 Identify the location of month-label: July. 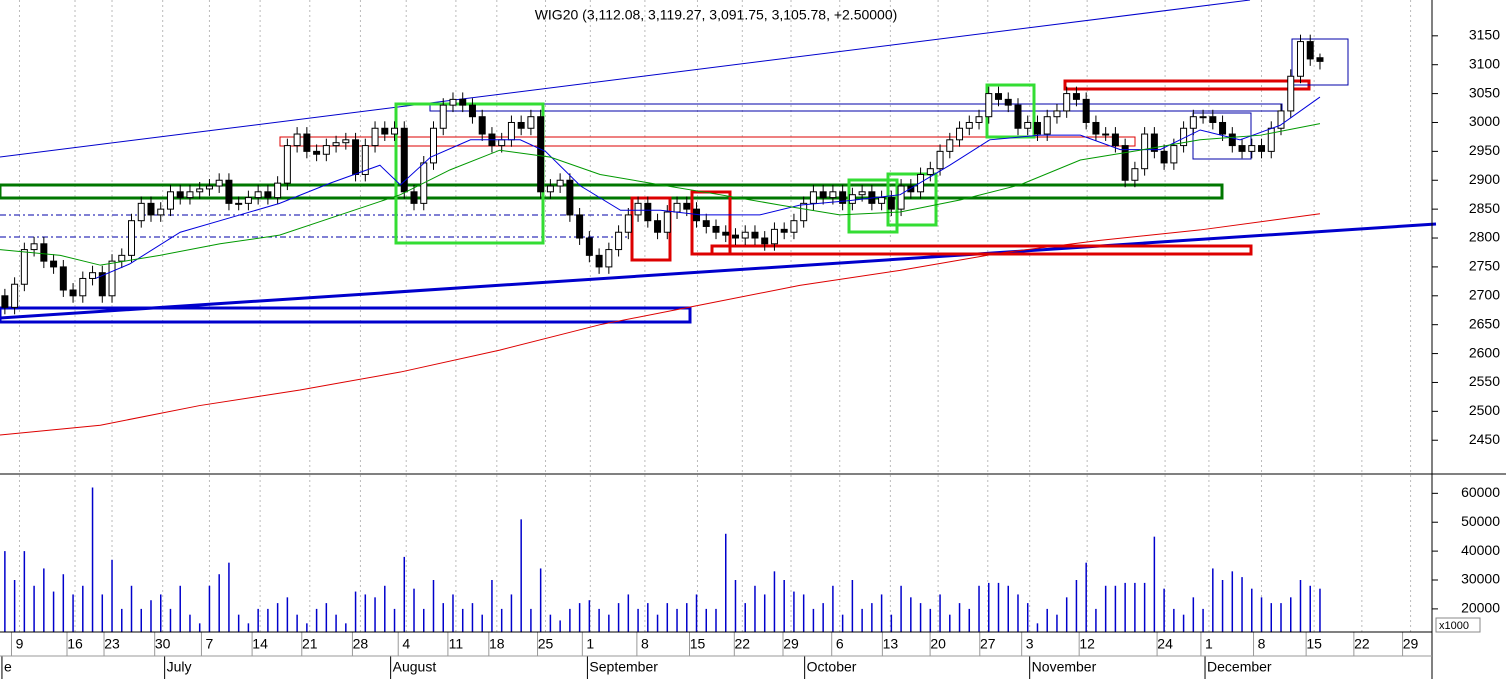
(179, 667).